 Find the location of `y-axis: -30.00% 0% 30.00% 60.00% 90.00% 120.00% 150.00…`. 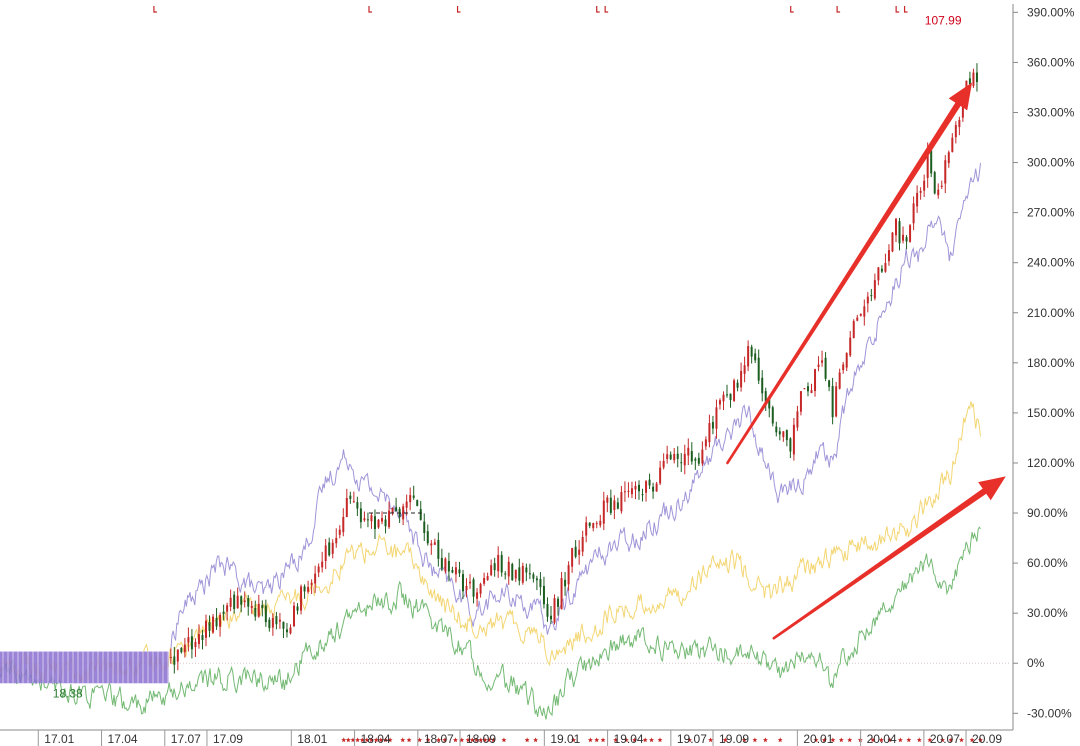

y-axis: -30.00% 0% 30.00% 60.00% 90.00% 120.00% 150.00… is located at coordinates (1043, 367).